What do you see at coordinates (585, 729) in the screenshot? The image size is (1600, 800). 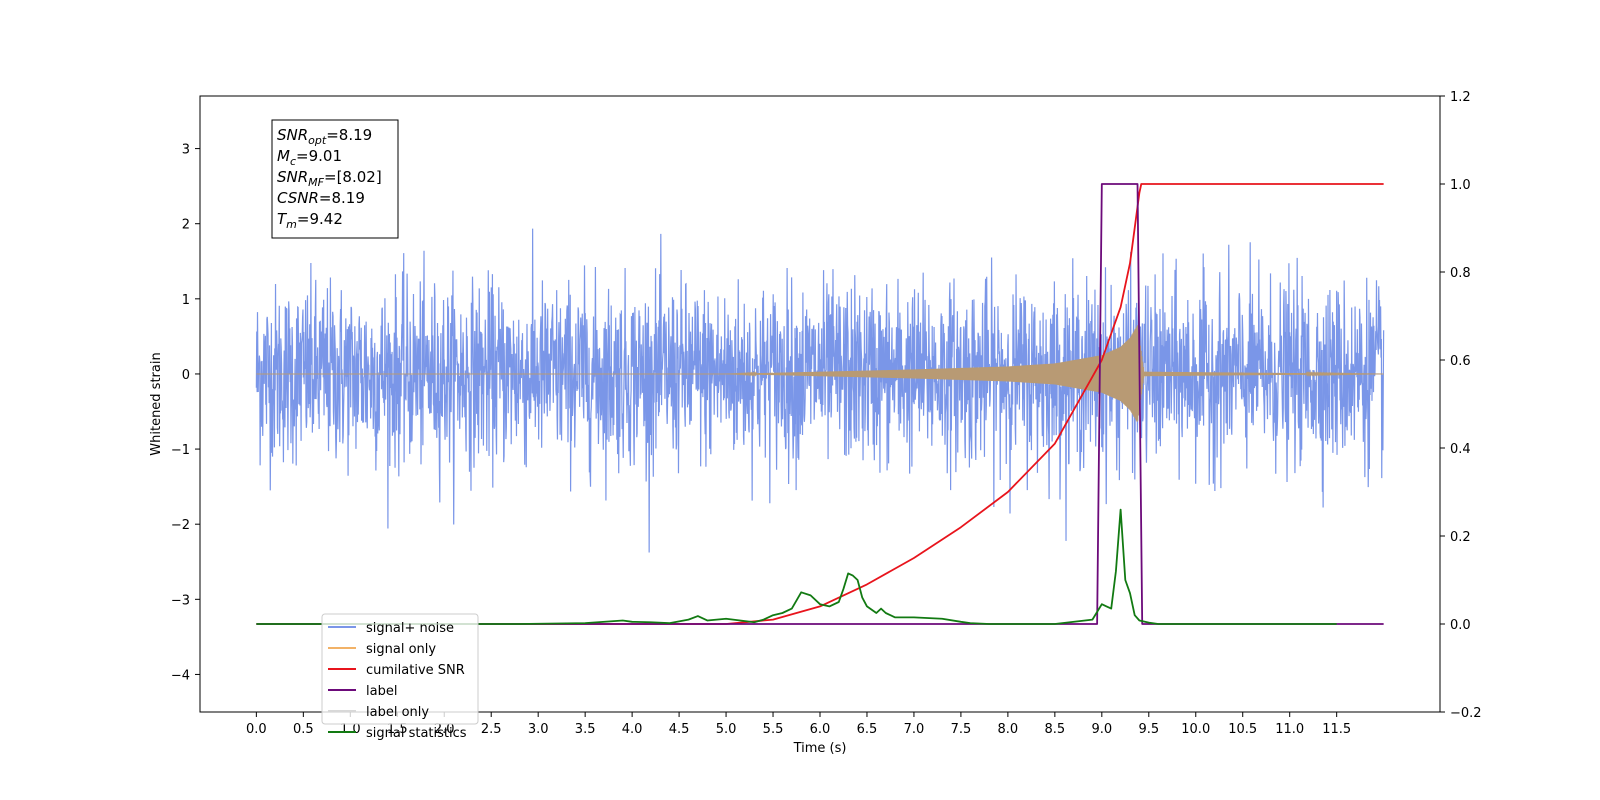 I see `x-tick-label: 3.5` at bounding box center [585, 729].